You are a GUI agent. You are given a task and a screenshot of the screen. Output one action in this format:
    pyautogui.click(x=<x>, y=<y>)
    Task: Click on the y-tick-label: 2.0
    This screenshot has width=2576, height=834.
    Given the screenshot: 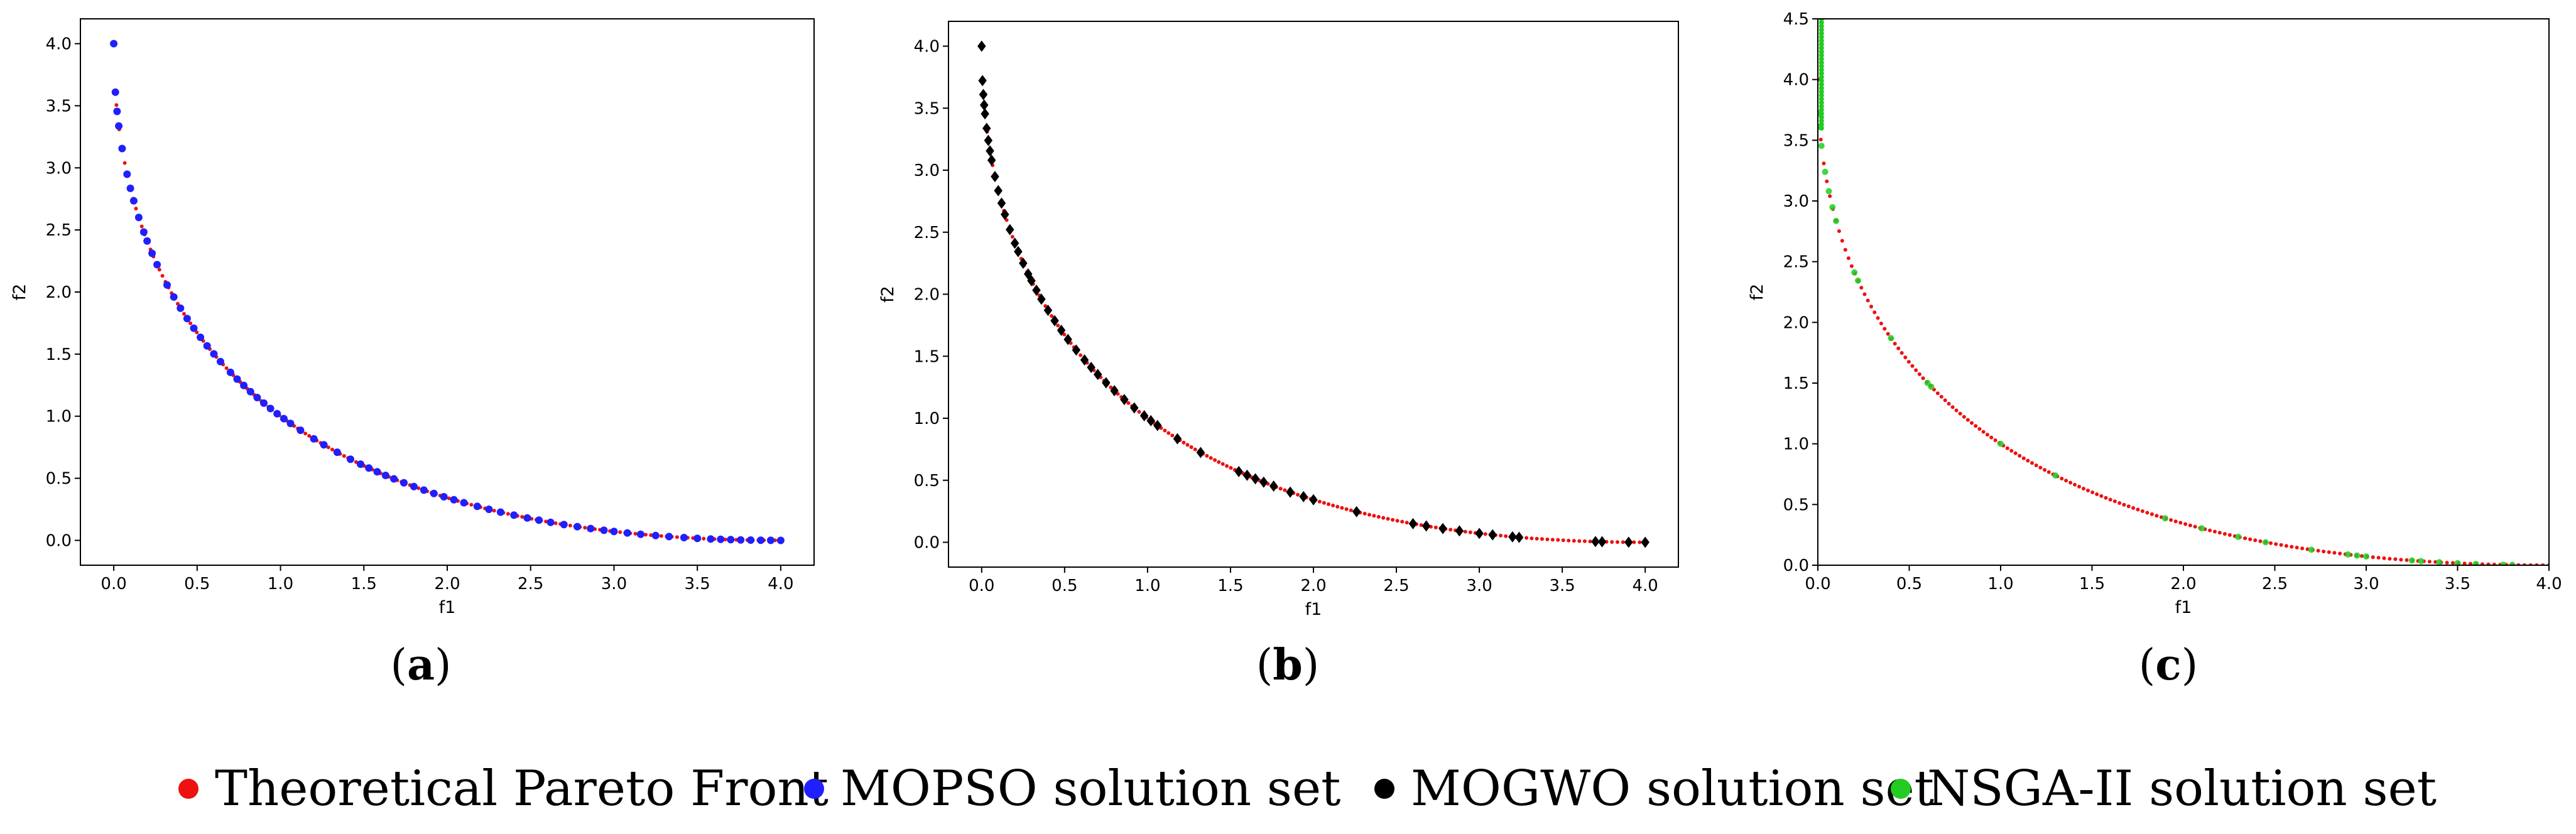 What is the action you would take?
    pyautogui.click(x=59, y=293)
    